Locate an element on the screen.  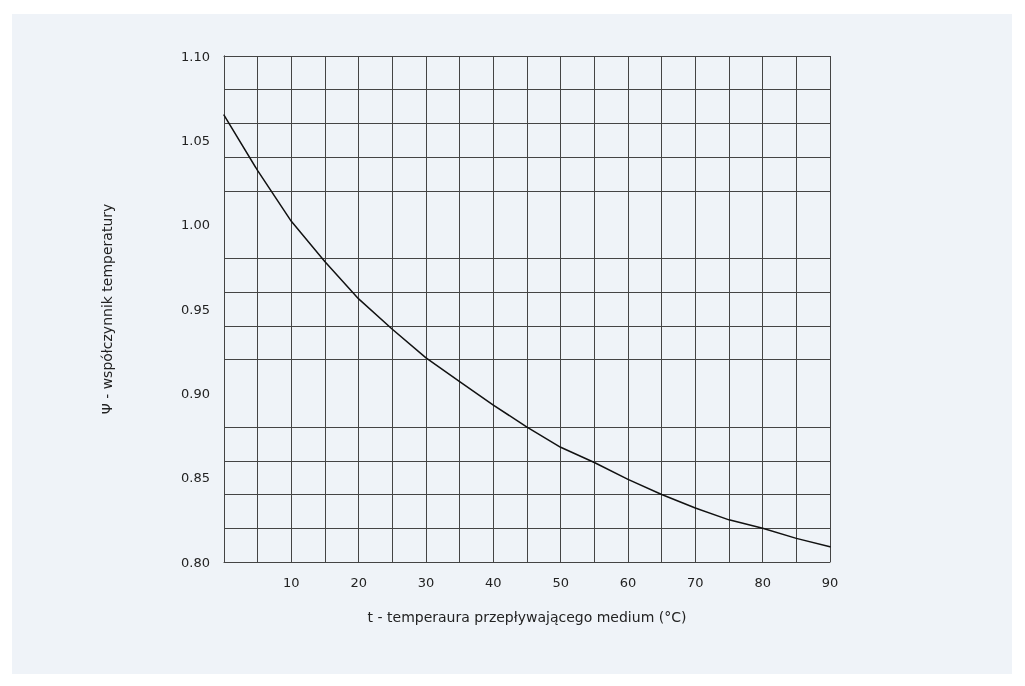
x-tick-label: 90 is located at coordinates (830, 582).